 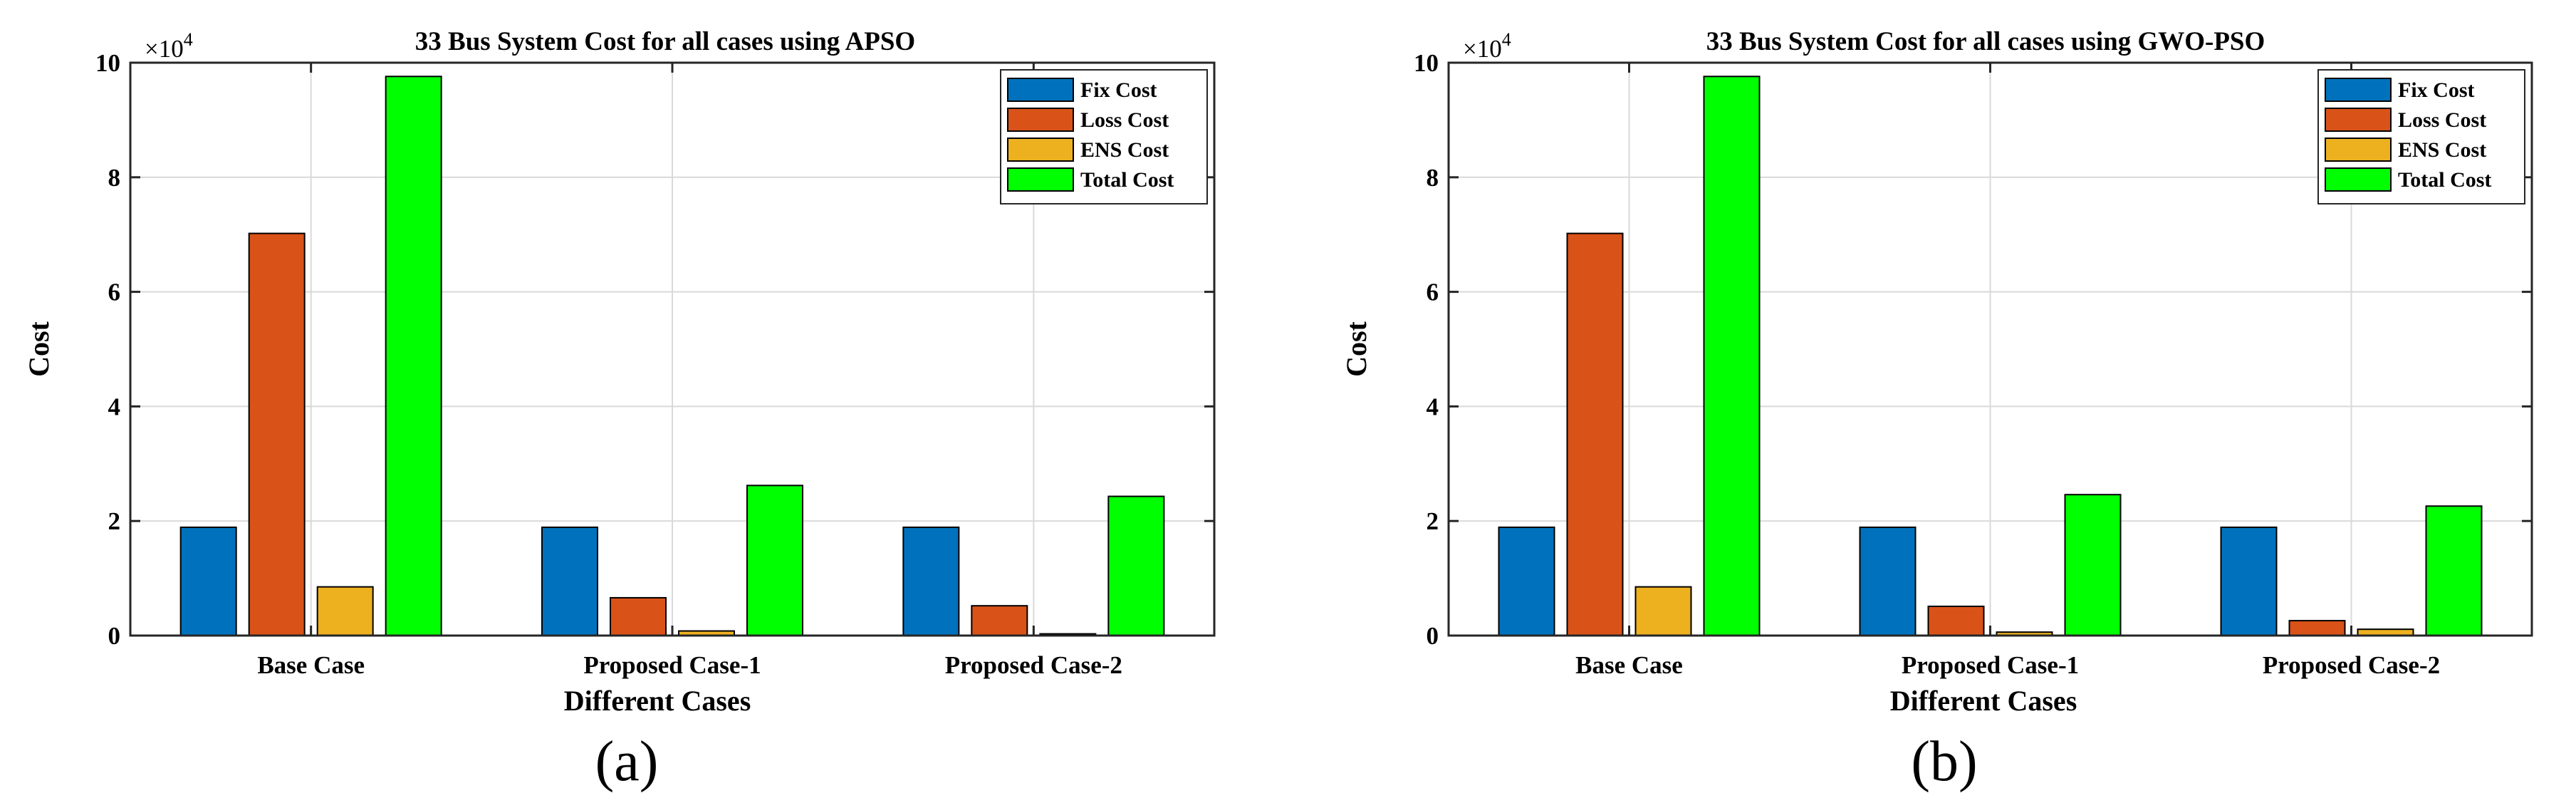 What do you see at coordinates (1944, 761) in the screenshot?
I see `panel-label: (b)` at bounding box center [1944, 761].